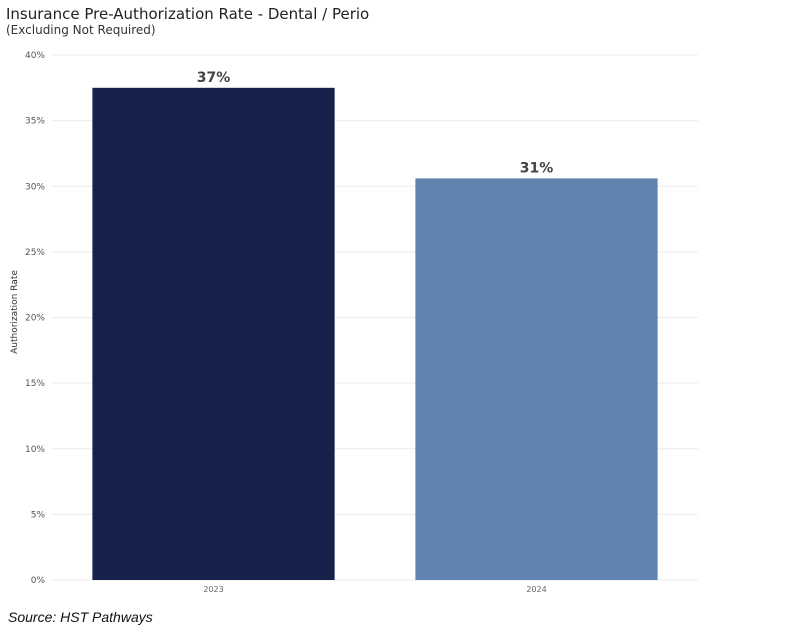 This screenshot has height=632, width=800. Describe the element at coordinates (80, 617) in the screenshot. I see `source-note: Source: HST Pathways` at that location.